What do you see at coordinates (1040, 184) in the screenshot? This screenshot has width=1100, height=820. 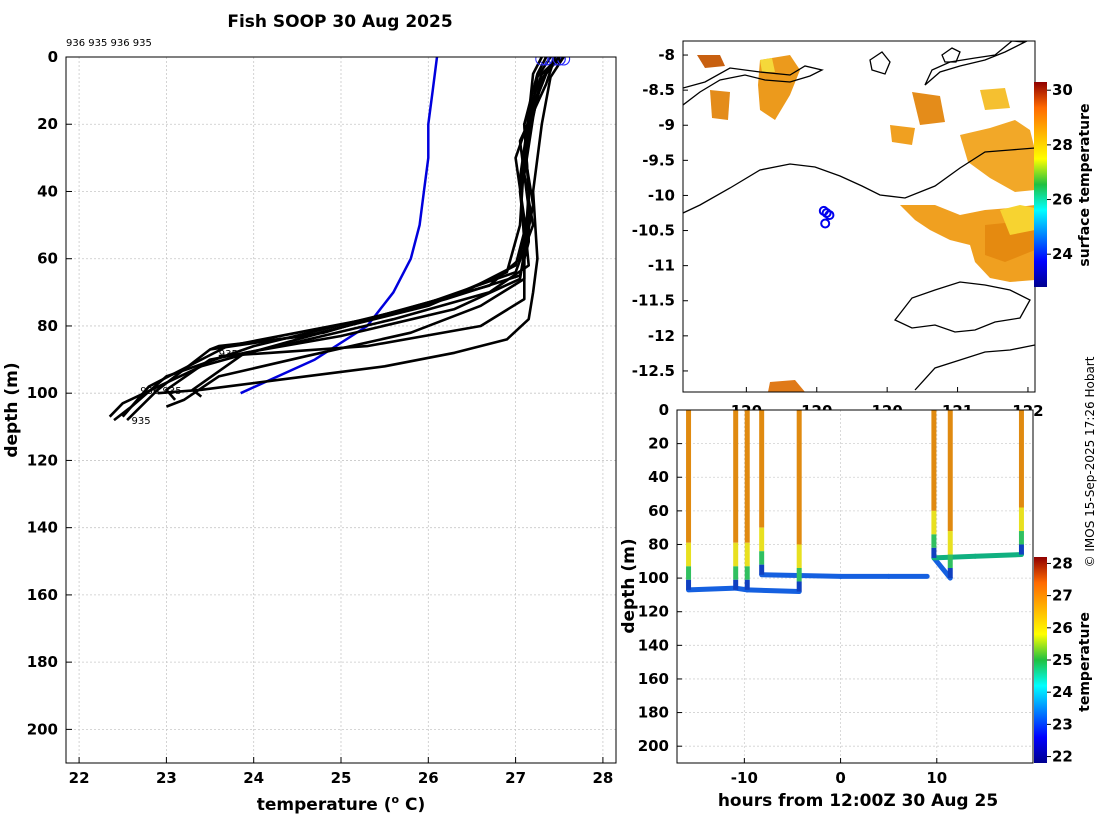 I see `map-colorbar` at bounding box center [1040, 184].